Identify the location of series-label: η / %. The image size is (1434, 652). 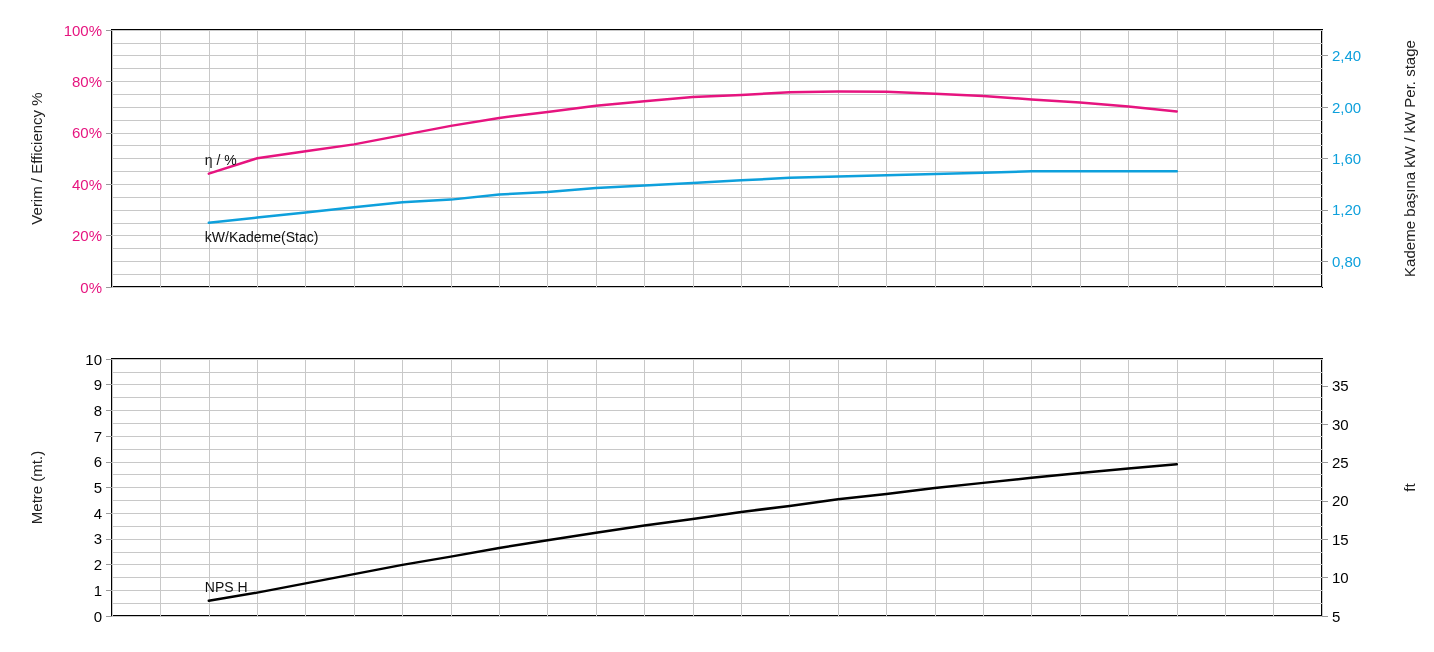
(220, 159).